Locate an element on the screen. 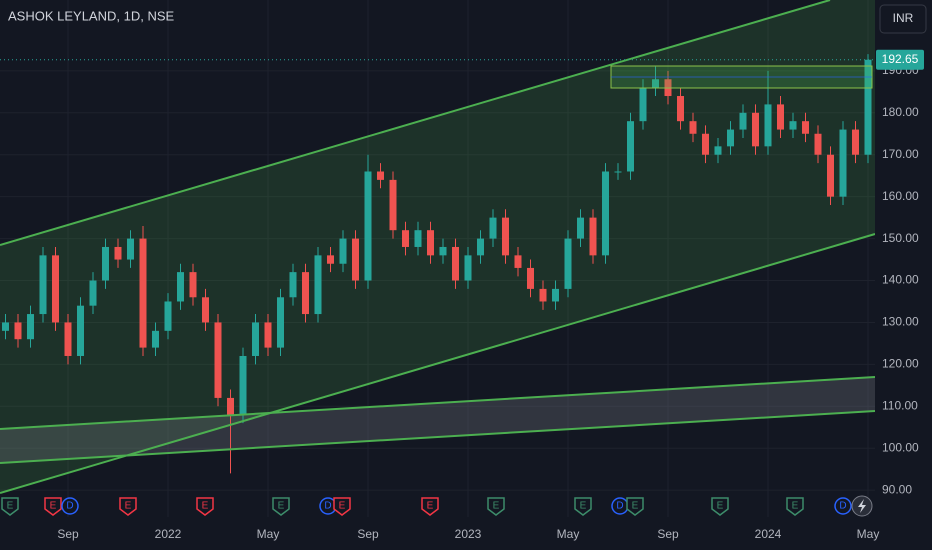 The width and height of the screenshot is (932, 550). time-axis is located at coordinates (466, 533).